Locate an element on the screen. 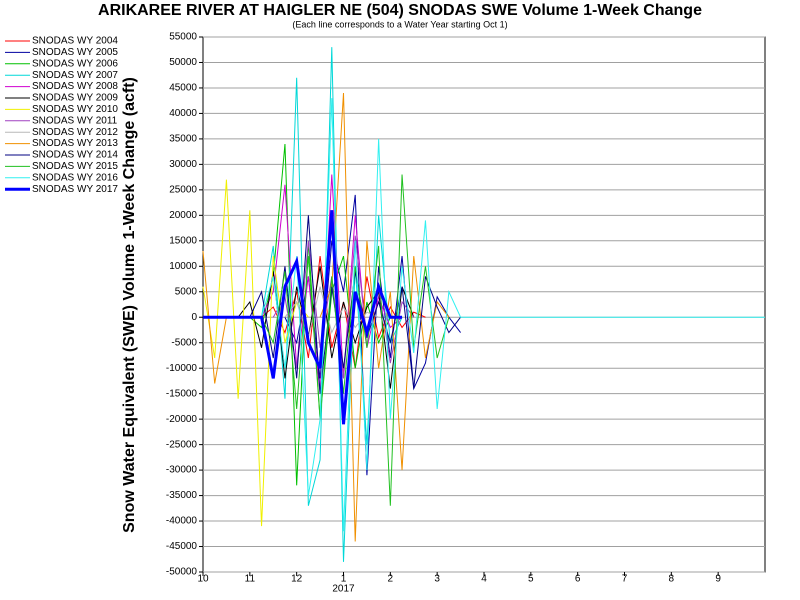 The width and height of the screenshot is (800, 600). y-tick-label: 35000 is located at coordinates (183, 139).